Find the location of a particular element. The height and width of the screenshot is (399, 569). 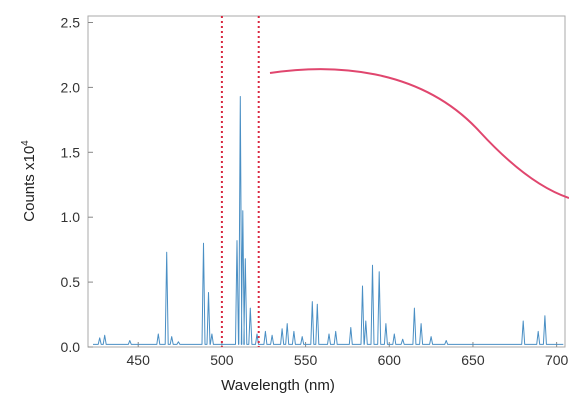

x-tick-label: 600 is located at coordinates (390, 360).